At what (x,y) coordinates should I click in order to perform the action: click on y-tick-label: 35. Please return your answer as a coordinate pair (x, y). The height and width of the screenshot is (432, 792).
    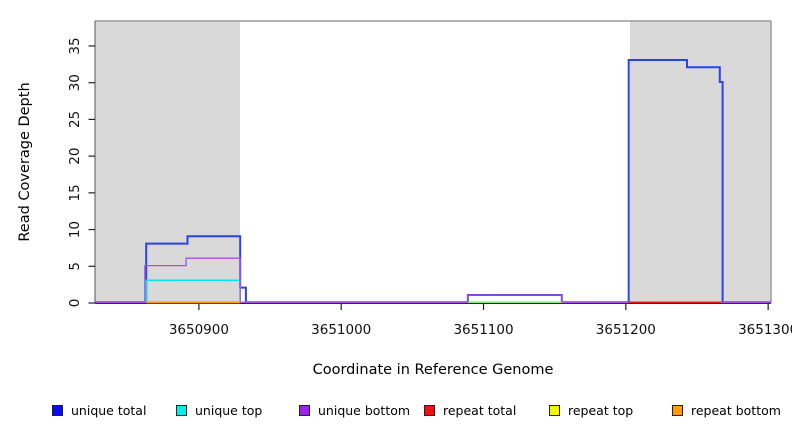
    Looking at the image, I should click on (75, 45).